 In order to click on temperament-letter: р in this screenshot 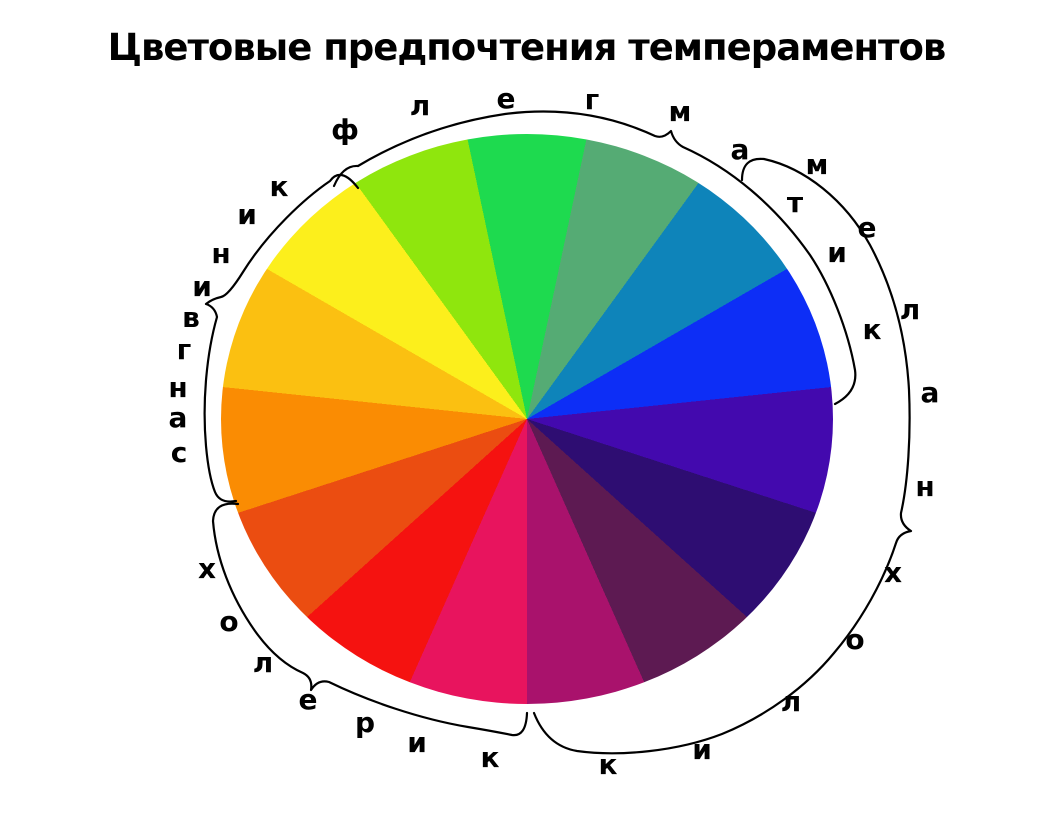, I will do `click(365, 722)`.